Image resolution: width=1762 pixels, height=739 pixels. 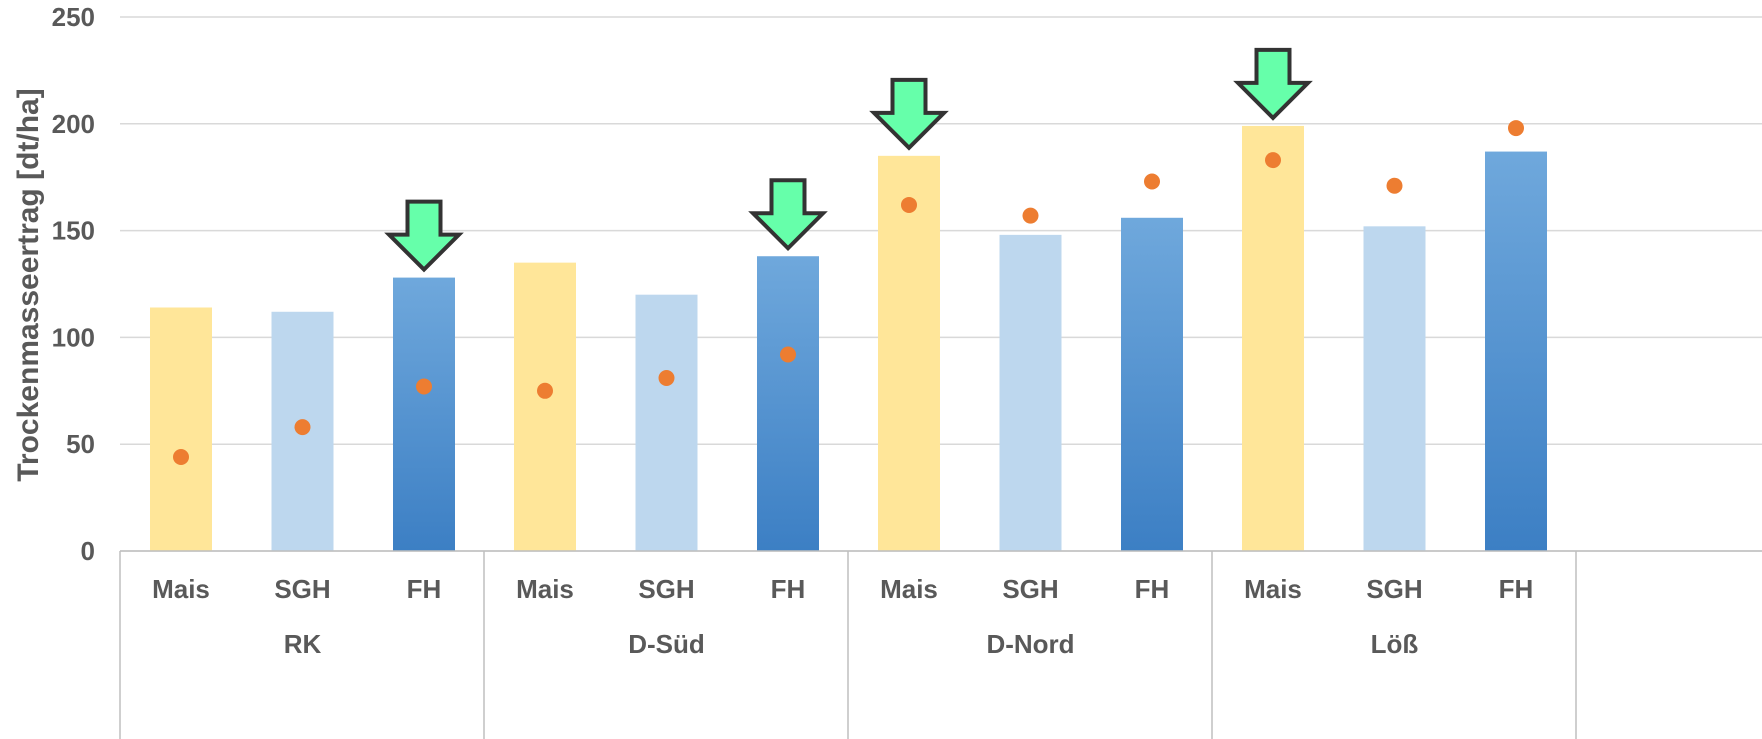 I want to click on group-label-RK: RK, so click(x=303, y=644).